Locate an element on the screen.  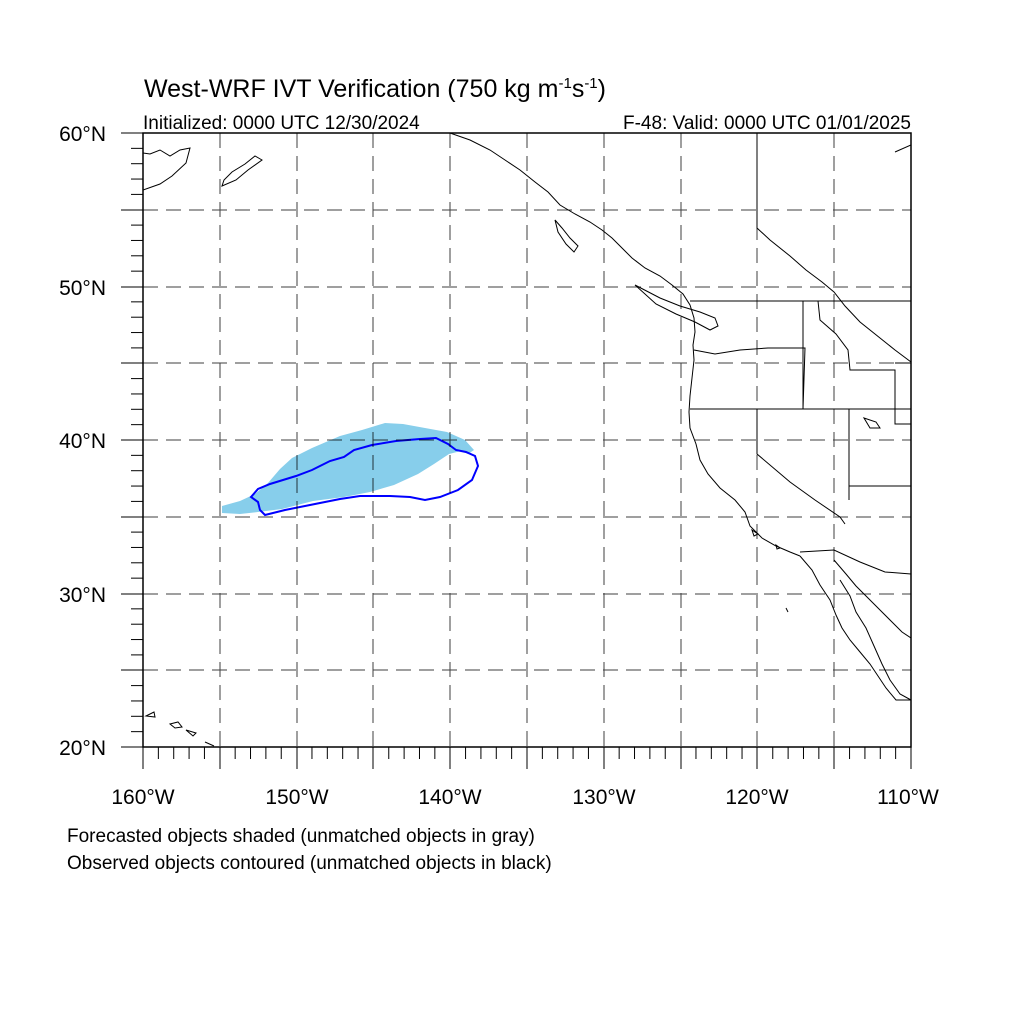
latitude-labels: 60°N 50°N 40°N 30°N 20°N is located at coordinates (82, 441).